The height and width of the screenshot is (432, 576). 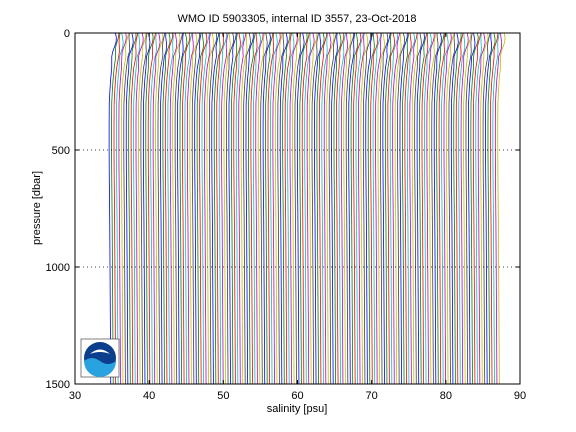 What do you see at coordinates (100, 351) in the screenshot?
I see `noaa-logo-bird` at bounding box center [100, 351].